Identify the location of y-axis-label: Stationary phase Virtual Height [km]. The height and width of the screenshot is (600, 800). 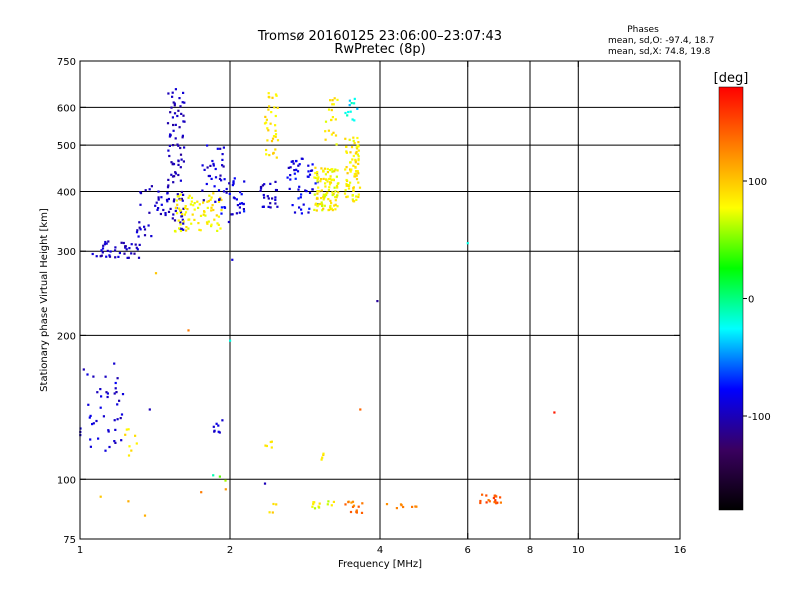
(44, 300).